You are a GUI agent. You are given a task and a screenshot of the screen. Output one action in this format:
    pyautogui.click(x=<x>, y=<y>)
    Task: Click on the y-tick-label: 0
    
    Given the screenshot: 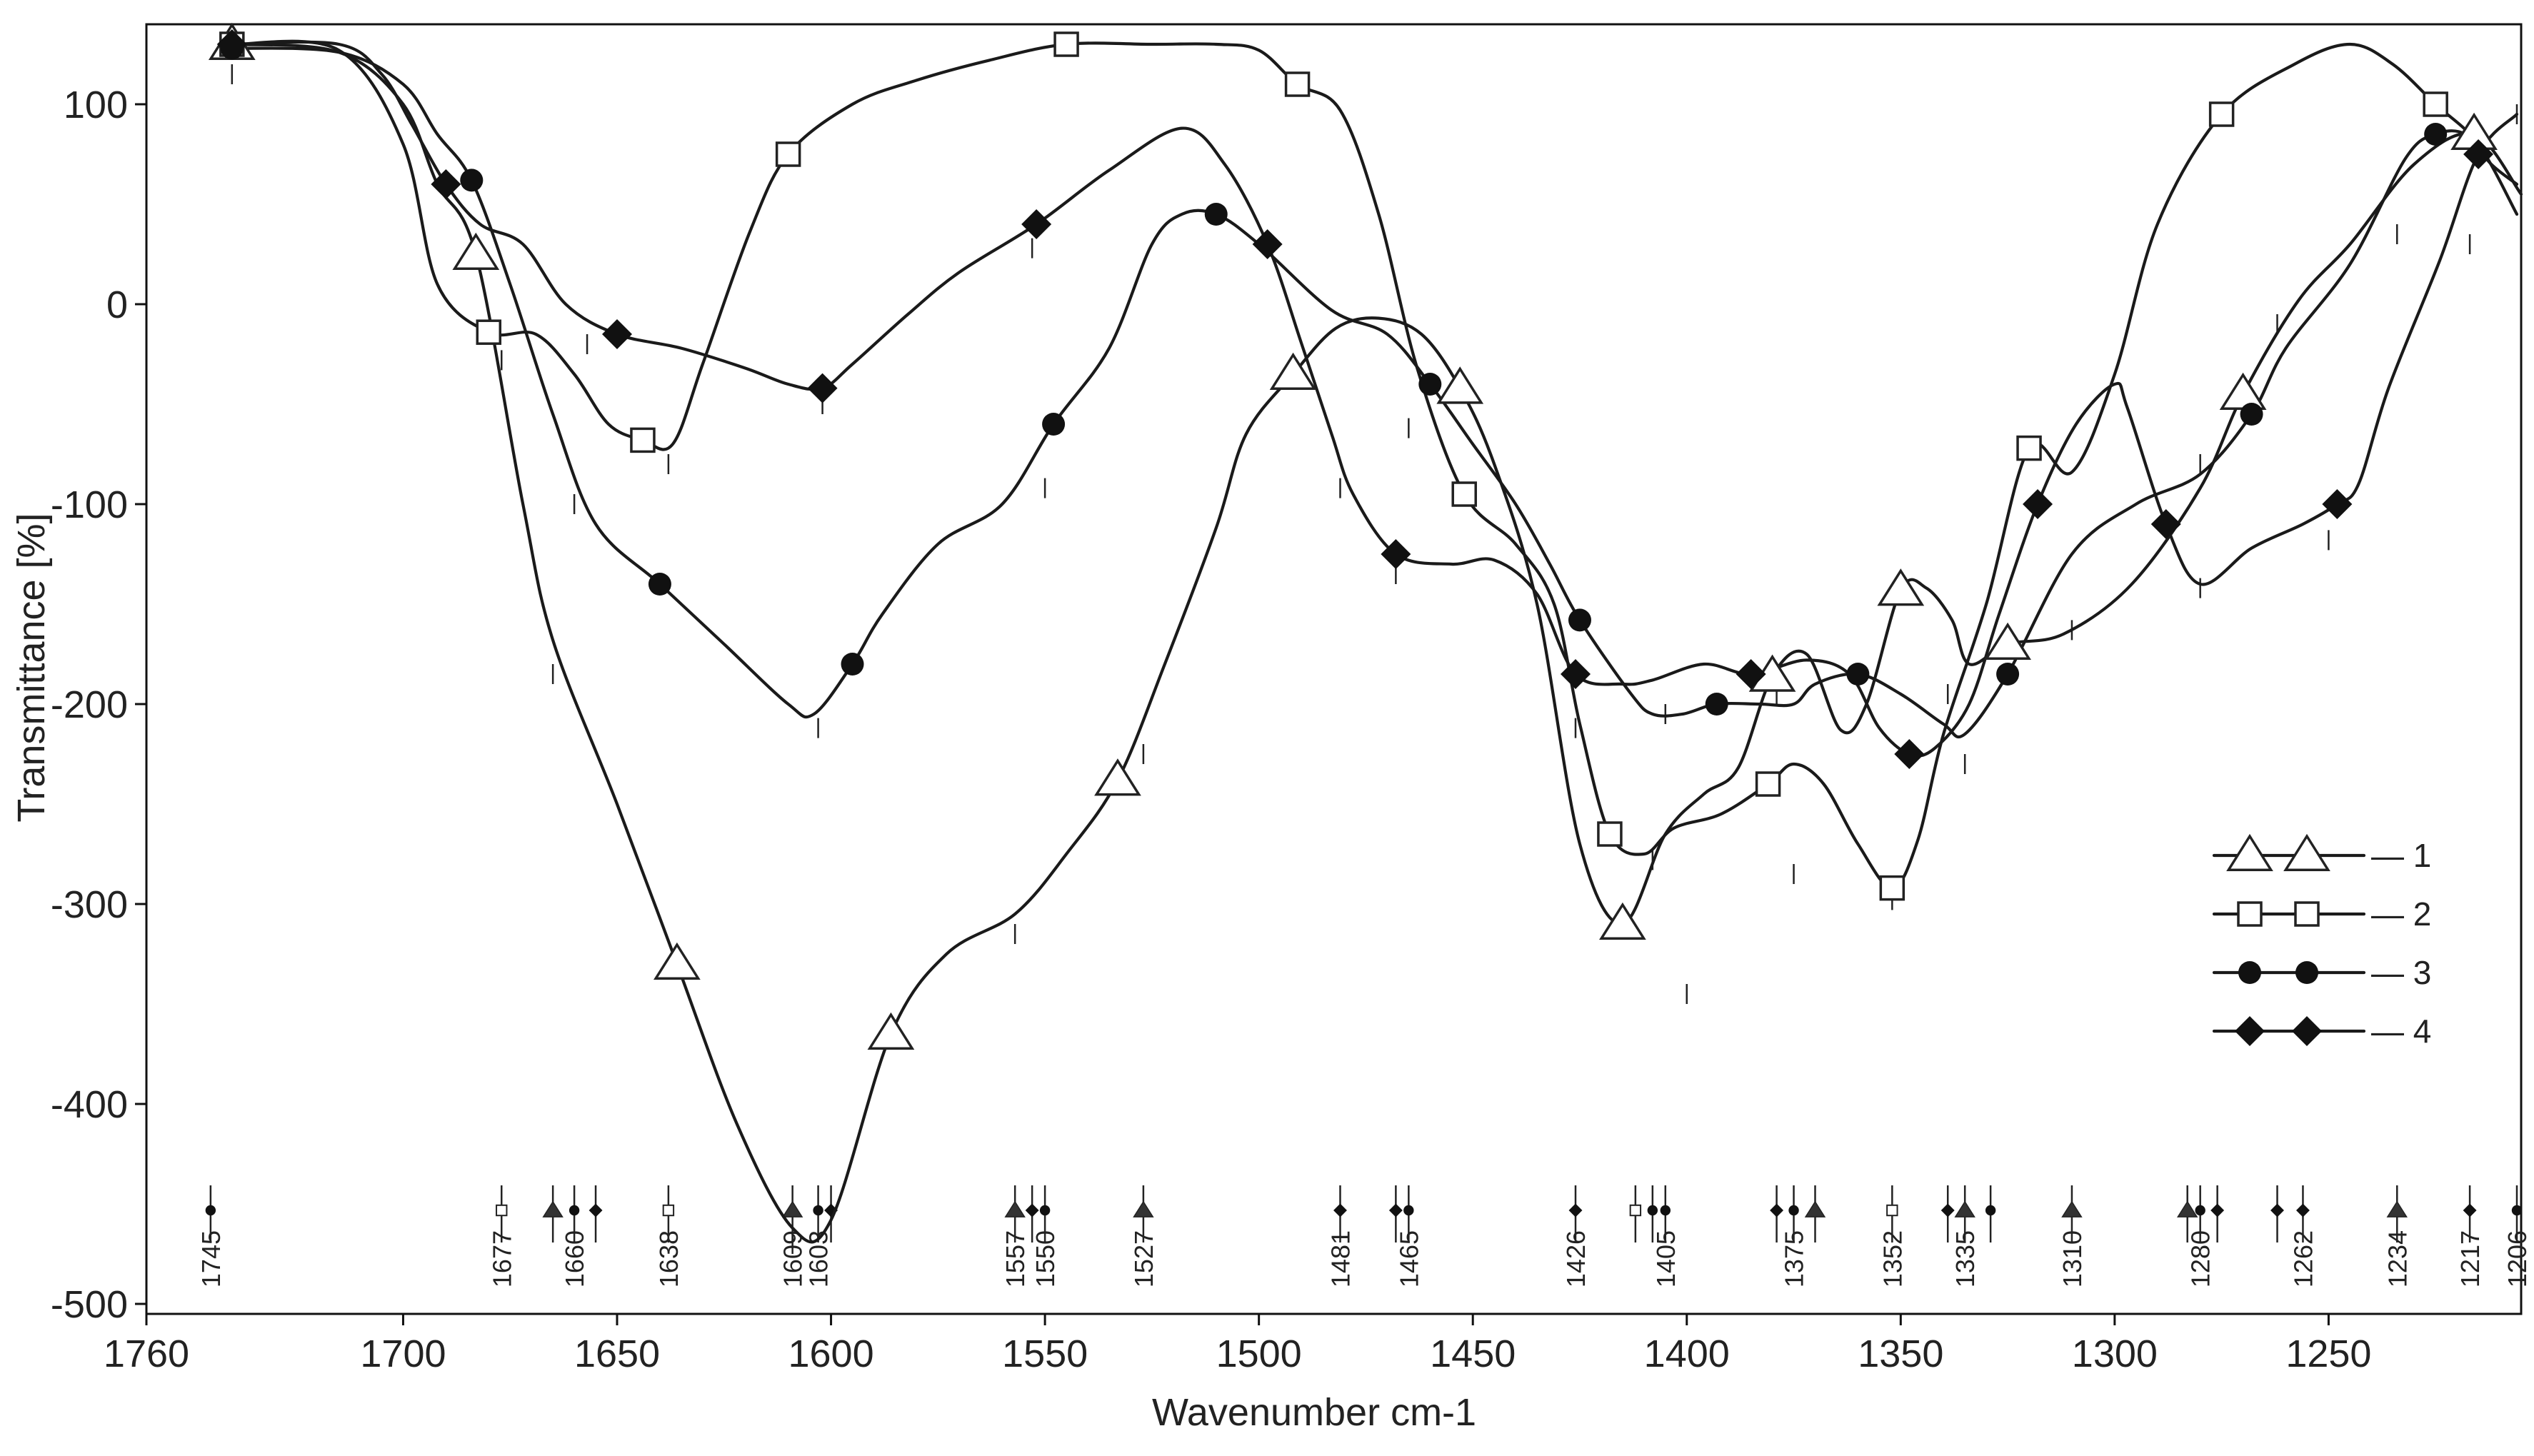 What is the action you would take?
    pyautogui.click(x=117, y=304)
    